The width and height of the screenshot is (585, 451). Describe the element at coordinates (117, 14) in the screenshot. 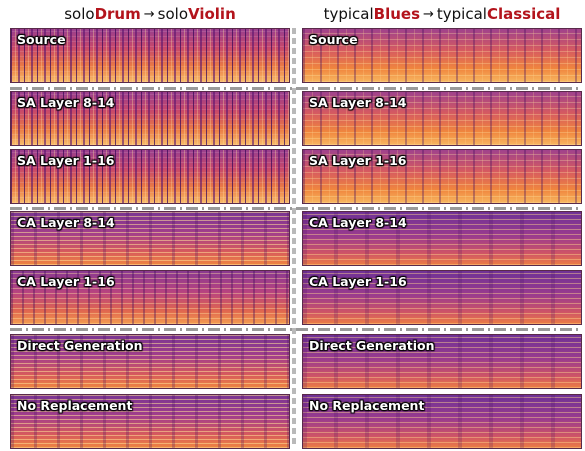

I see `header-left-source-instrument: Drum` at that location.